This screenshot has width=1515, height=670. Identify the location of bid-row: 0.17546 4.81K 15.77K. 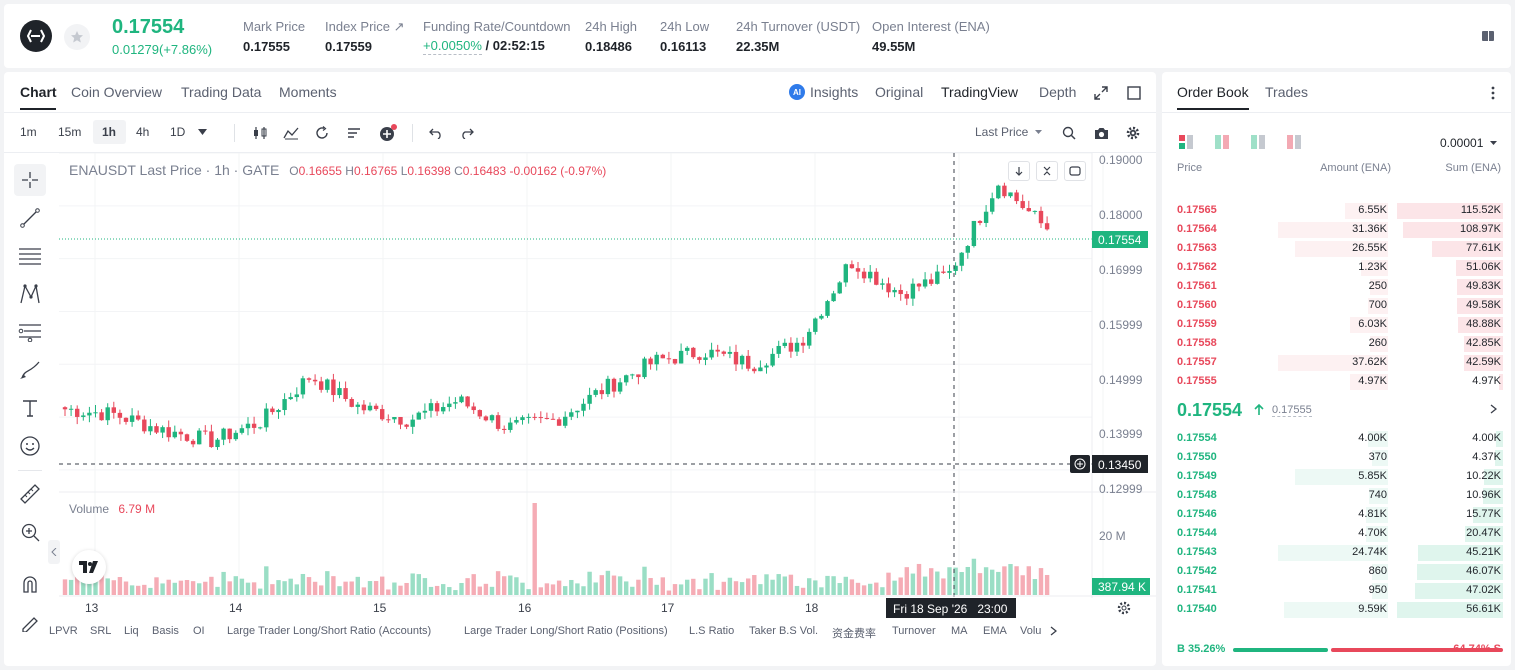
(1336, 514).